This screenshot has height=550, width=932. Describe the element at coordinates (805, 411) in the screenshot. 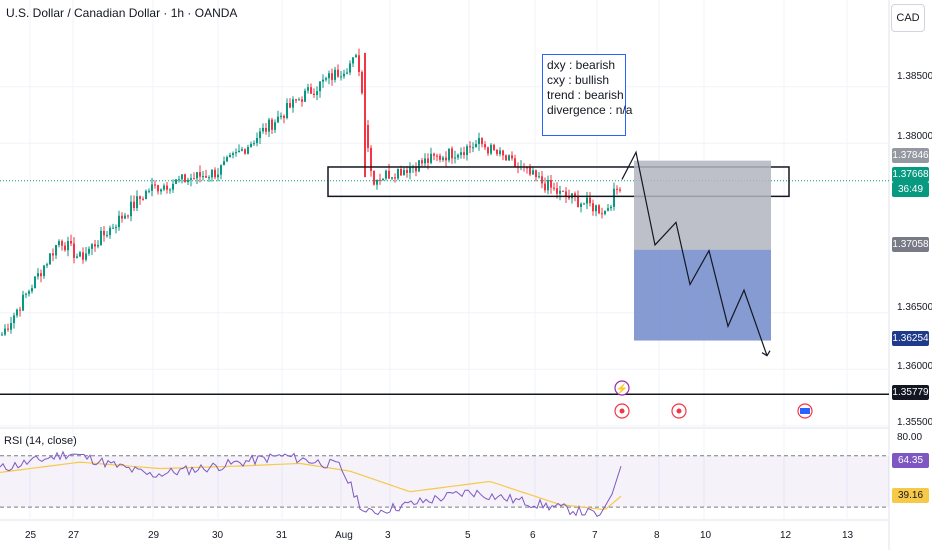

I see `flag-us-icon` at that location.